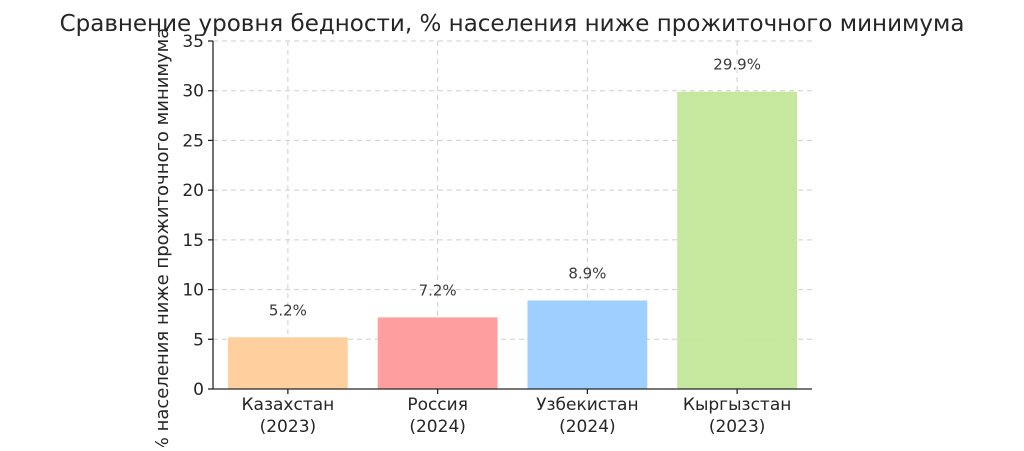  I want to click on y-tick-label: 0, so click(198, 390).